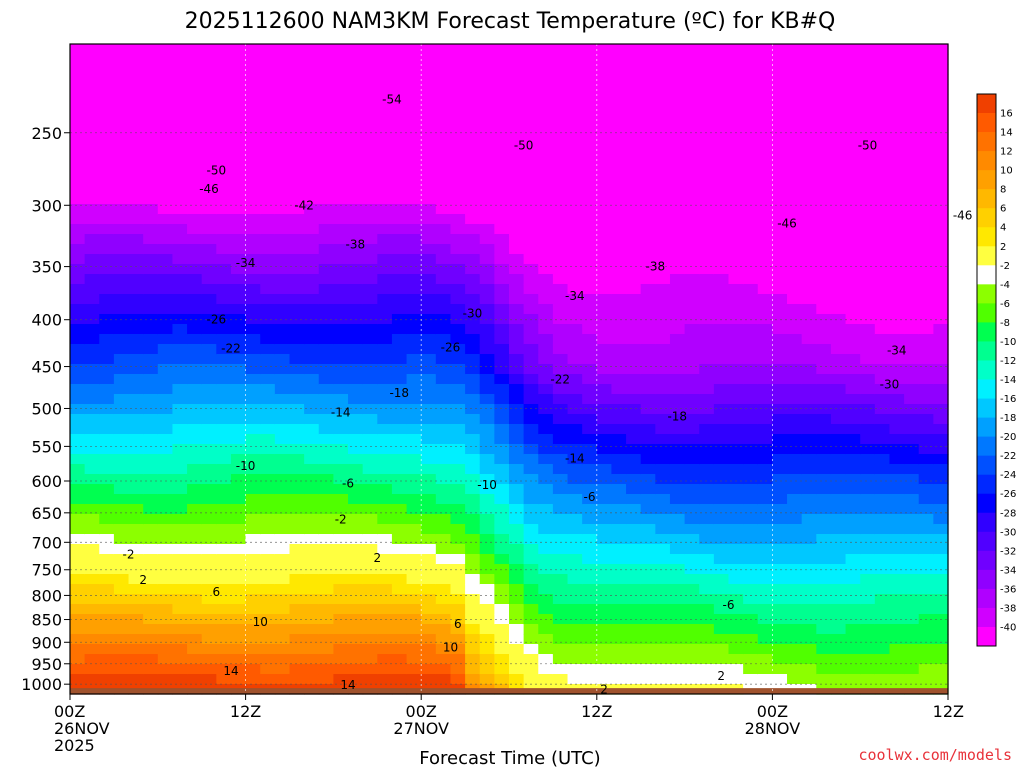  What do you see at coordinates (399, 393) in the screenshot?
I see `contour-label: -18` at bounding box center [399, 393].